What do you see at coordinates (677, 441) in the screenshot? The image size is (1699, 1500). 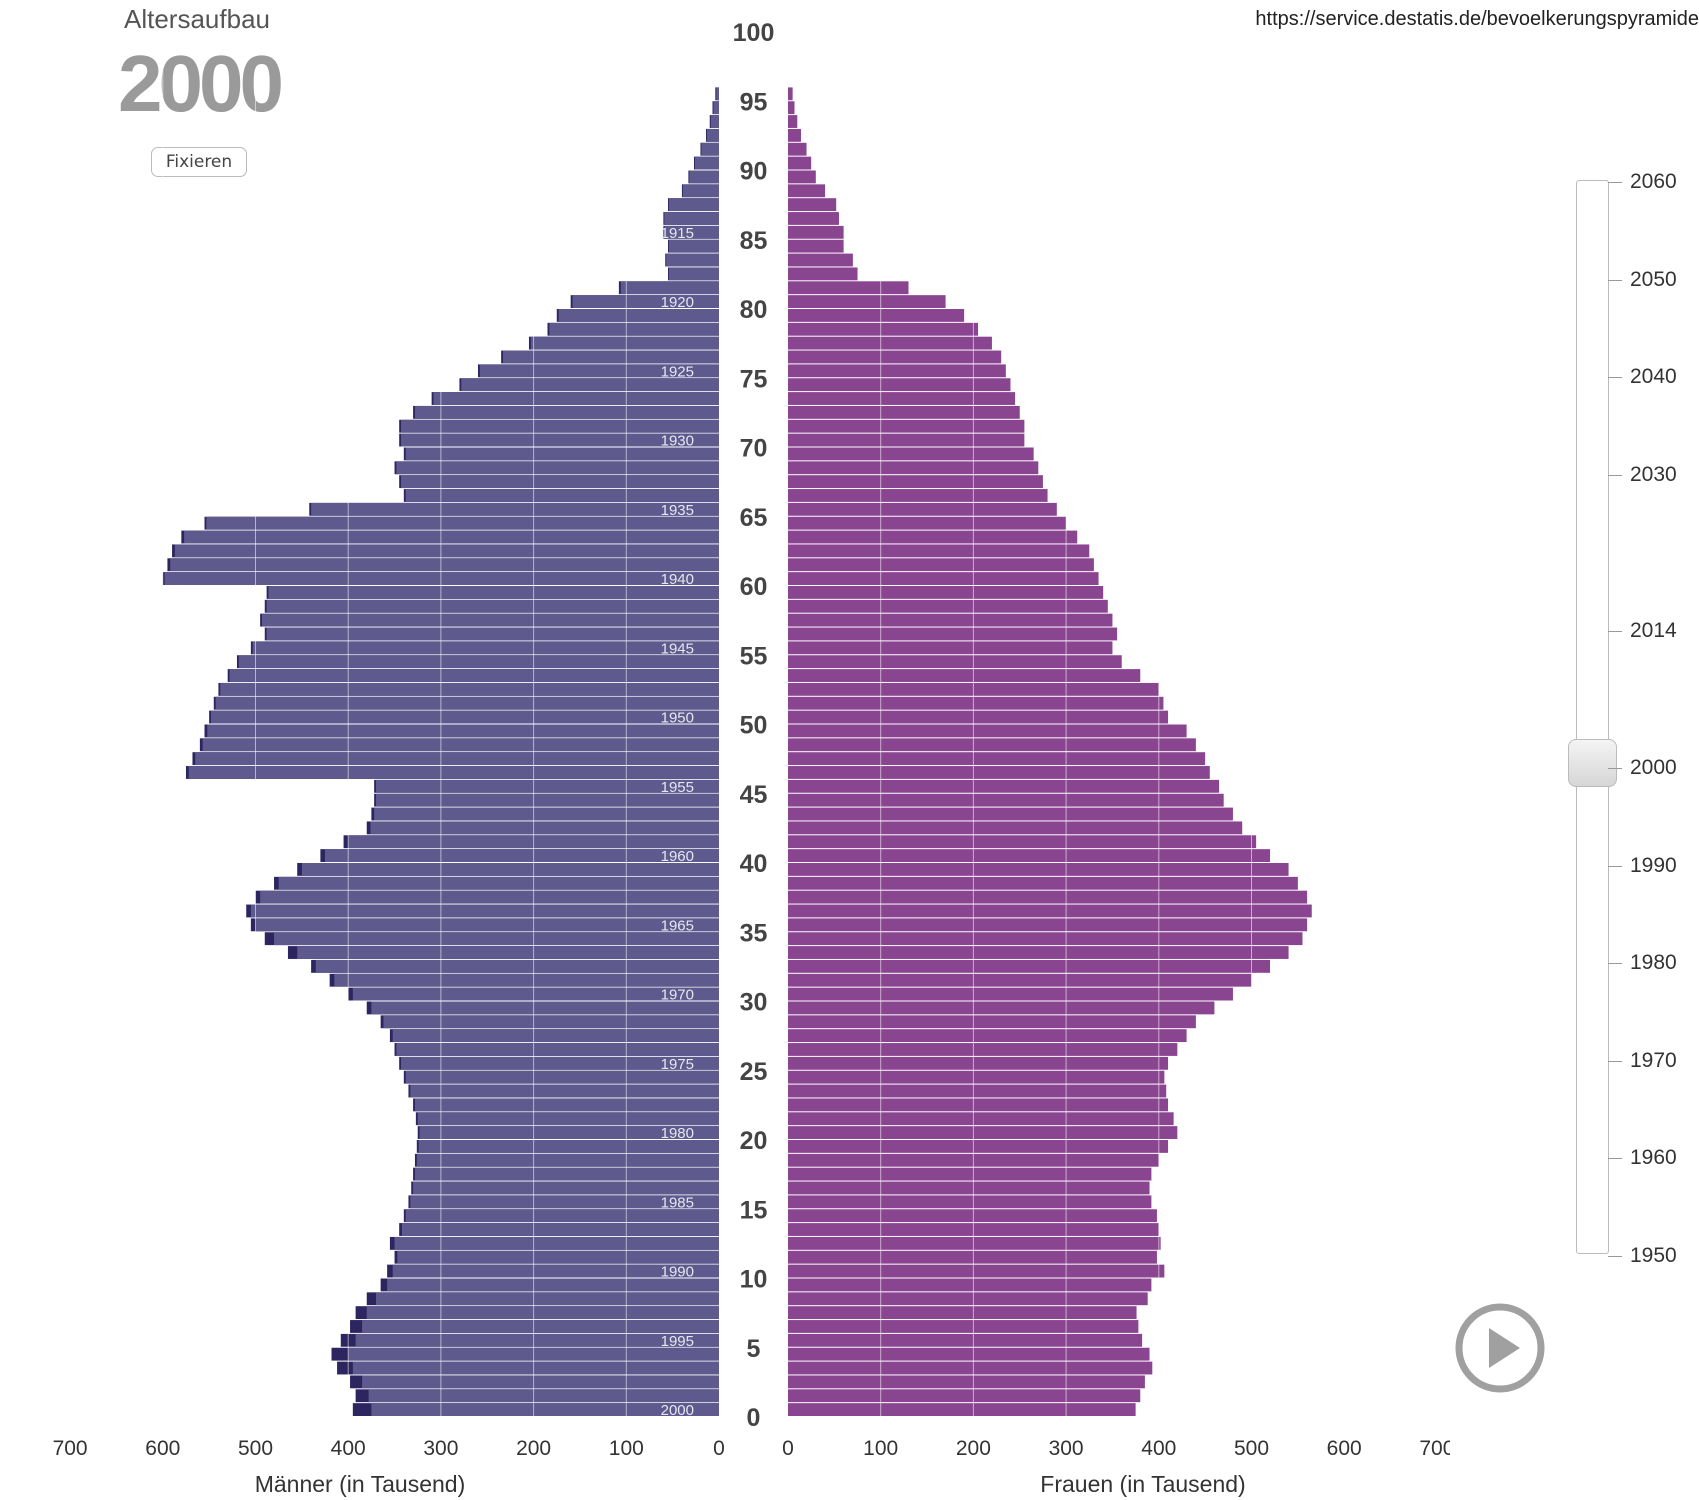 I see `birth-year-label: 1930` at bounding box center [677, 441].